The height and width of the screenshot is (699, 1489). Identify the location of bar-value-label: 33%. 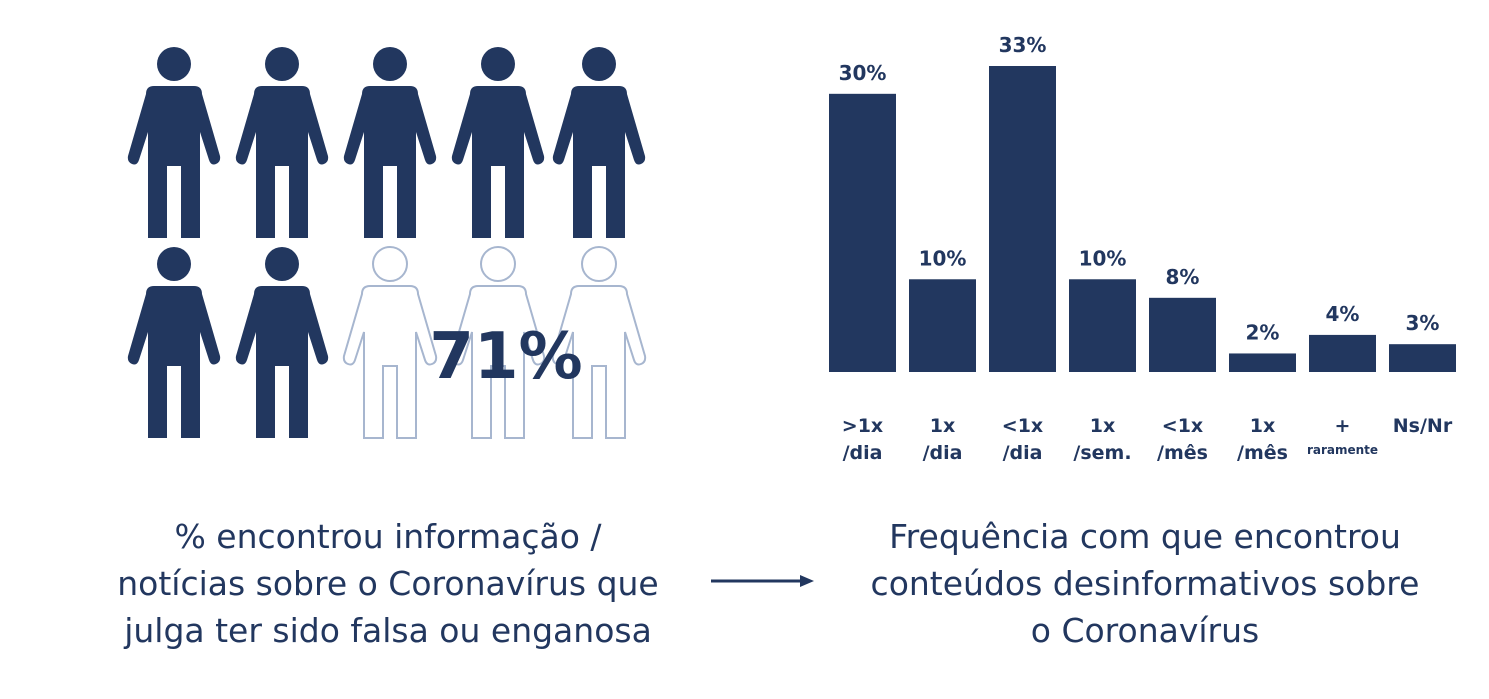
(1023, 45).